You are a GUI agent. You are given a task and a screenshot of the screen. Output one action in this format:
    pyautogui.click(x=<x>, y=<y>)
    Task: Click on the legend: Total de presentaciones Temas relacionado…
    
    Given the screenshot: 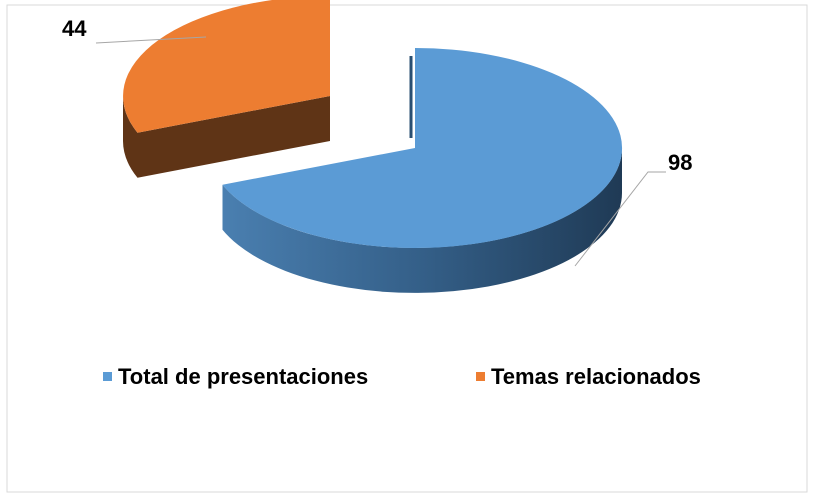 What is the action you would take?
    pyautogui.click(x=402, y=376)
    